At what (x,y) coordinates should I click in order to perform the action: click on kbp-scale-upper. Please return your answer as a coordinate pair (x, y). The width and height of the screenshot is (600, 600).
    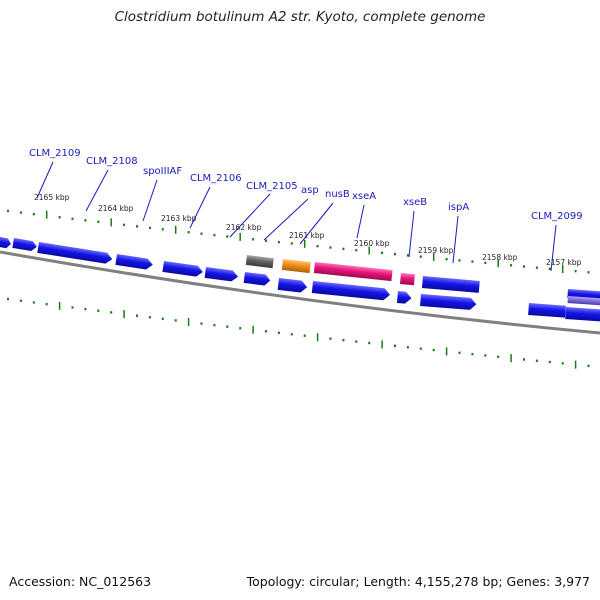
    Looking at the image, I should click on (298, 241).